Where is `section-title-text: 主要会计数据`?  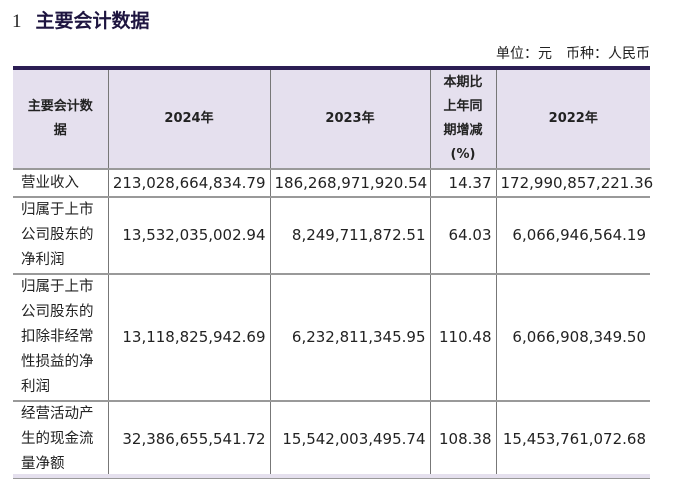
section-title-text: 主要会计数据 is located at coordinates (92, 21).